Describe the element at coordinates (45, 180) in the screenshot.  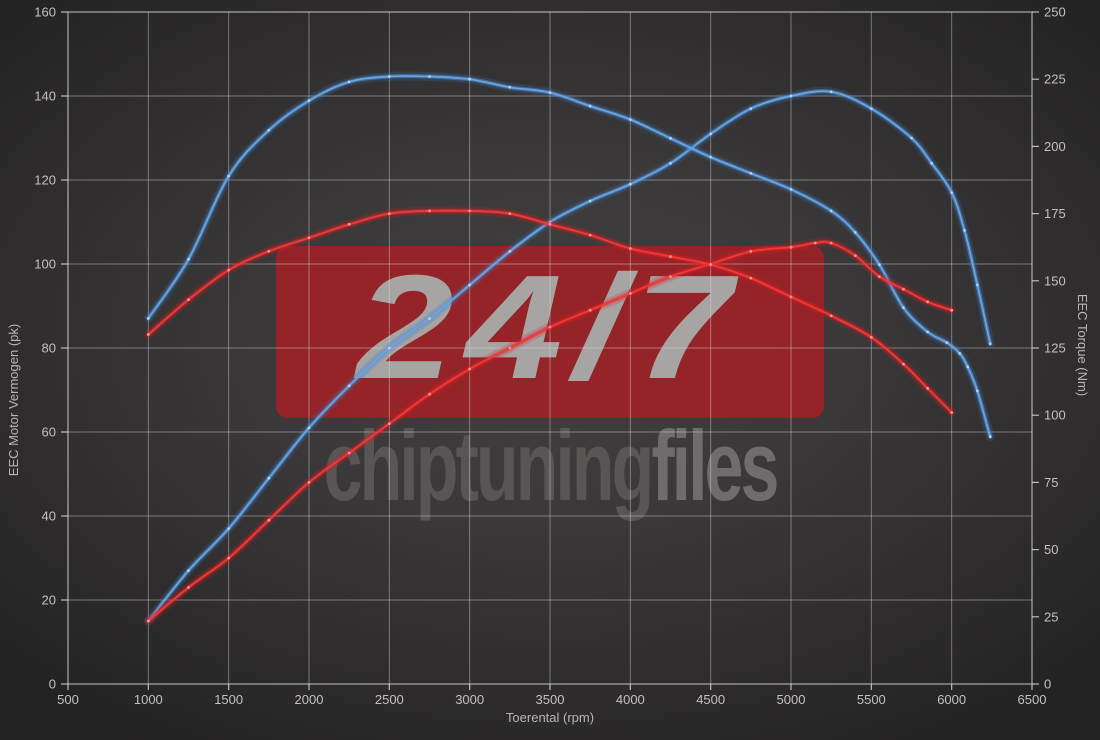
I see `y-left-tick-label: 120` at that location.